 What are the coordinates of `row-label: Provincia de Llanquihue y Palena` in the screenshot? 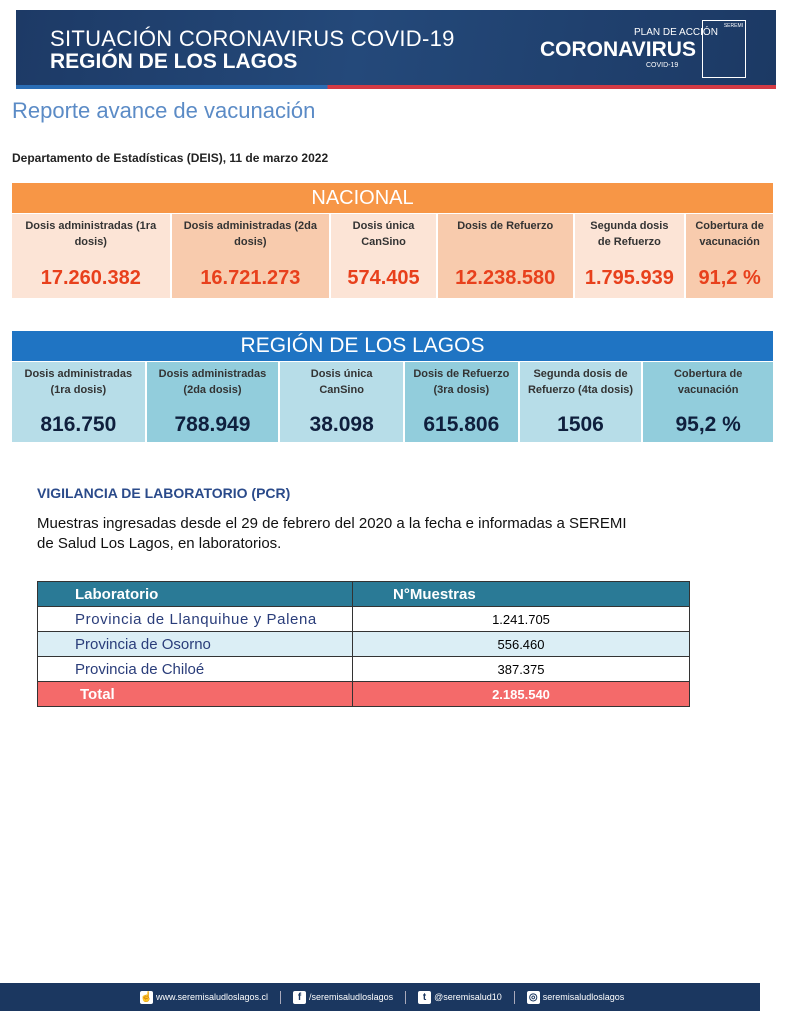 It's located at (195, 619).